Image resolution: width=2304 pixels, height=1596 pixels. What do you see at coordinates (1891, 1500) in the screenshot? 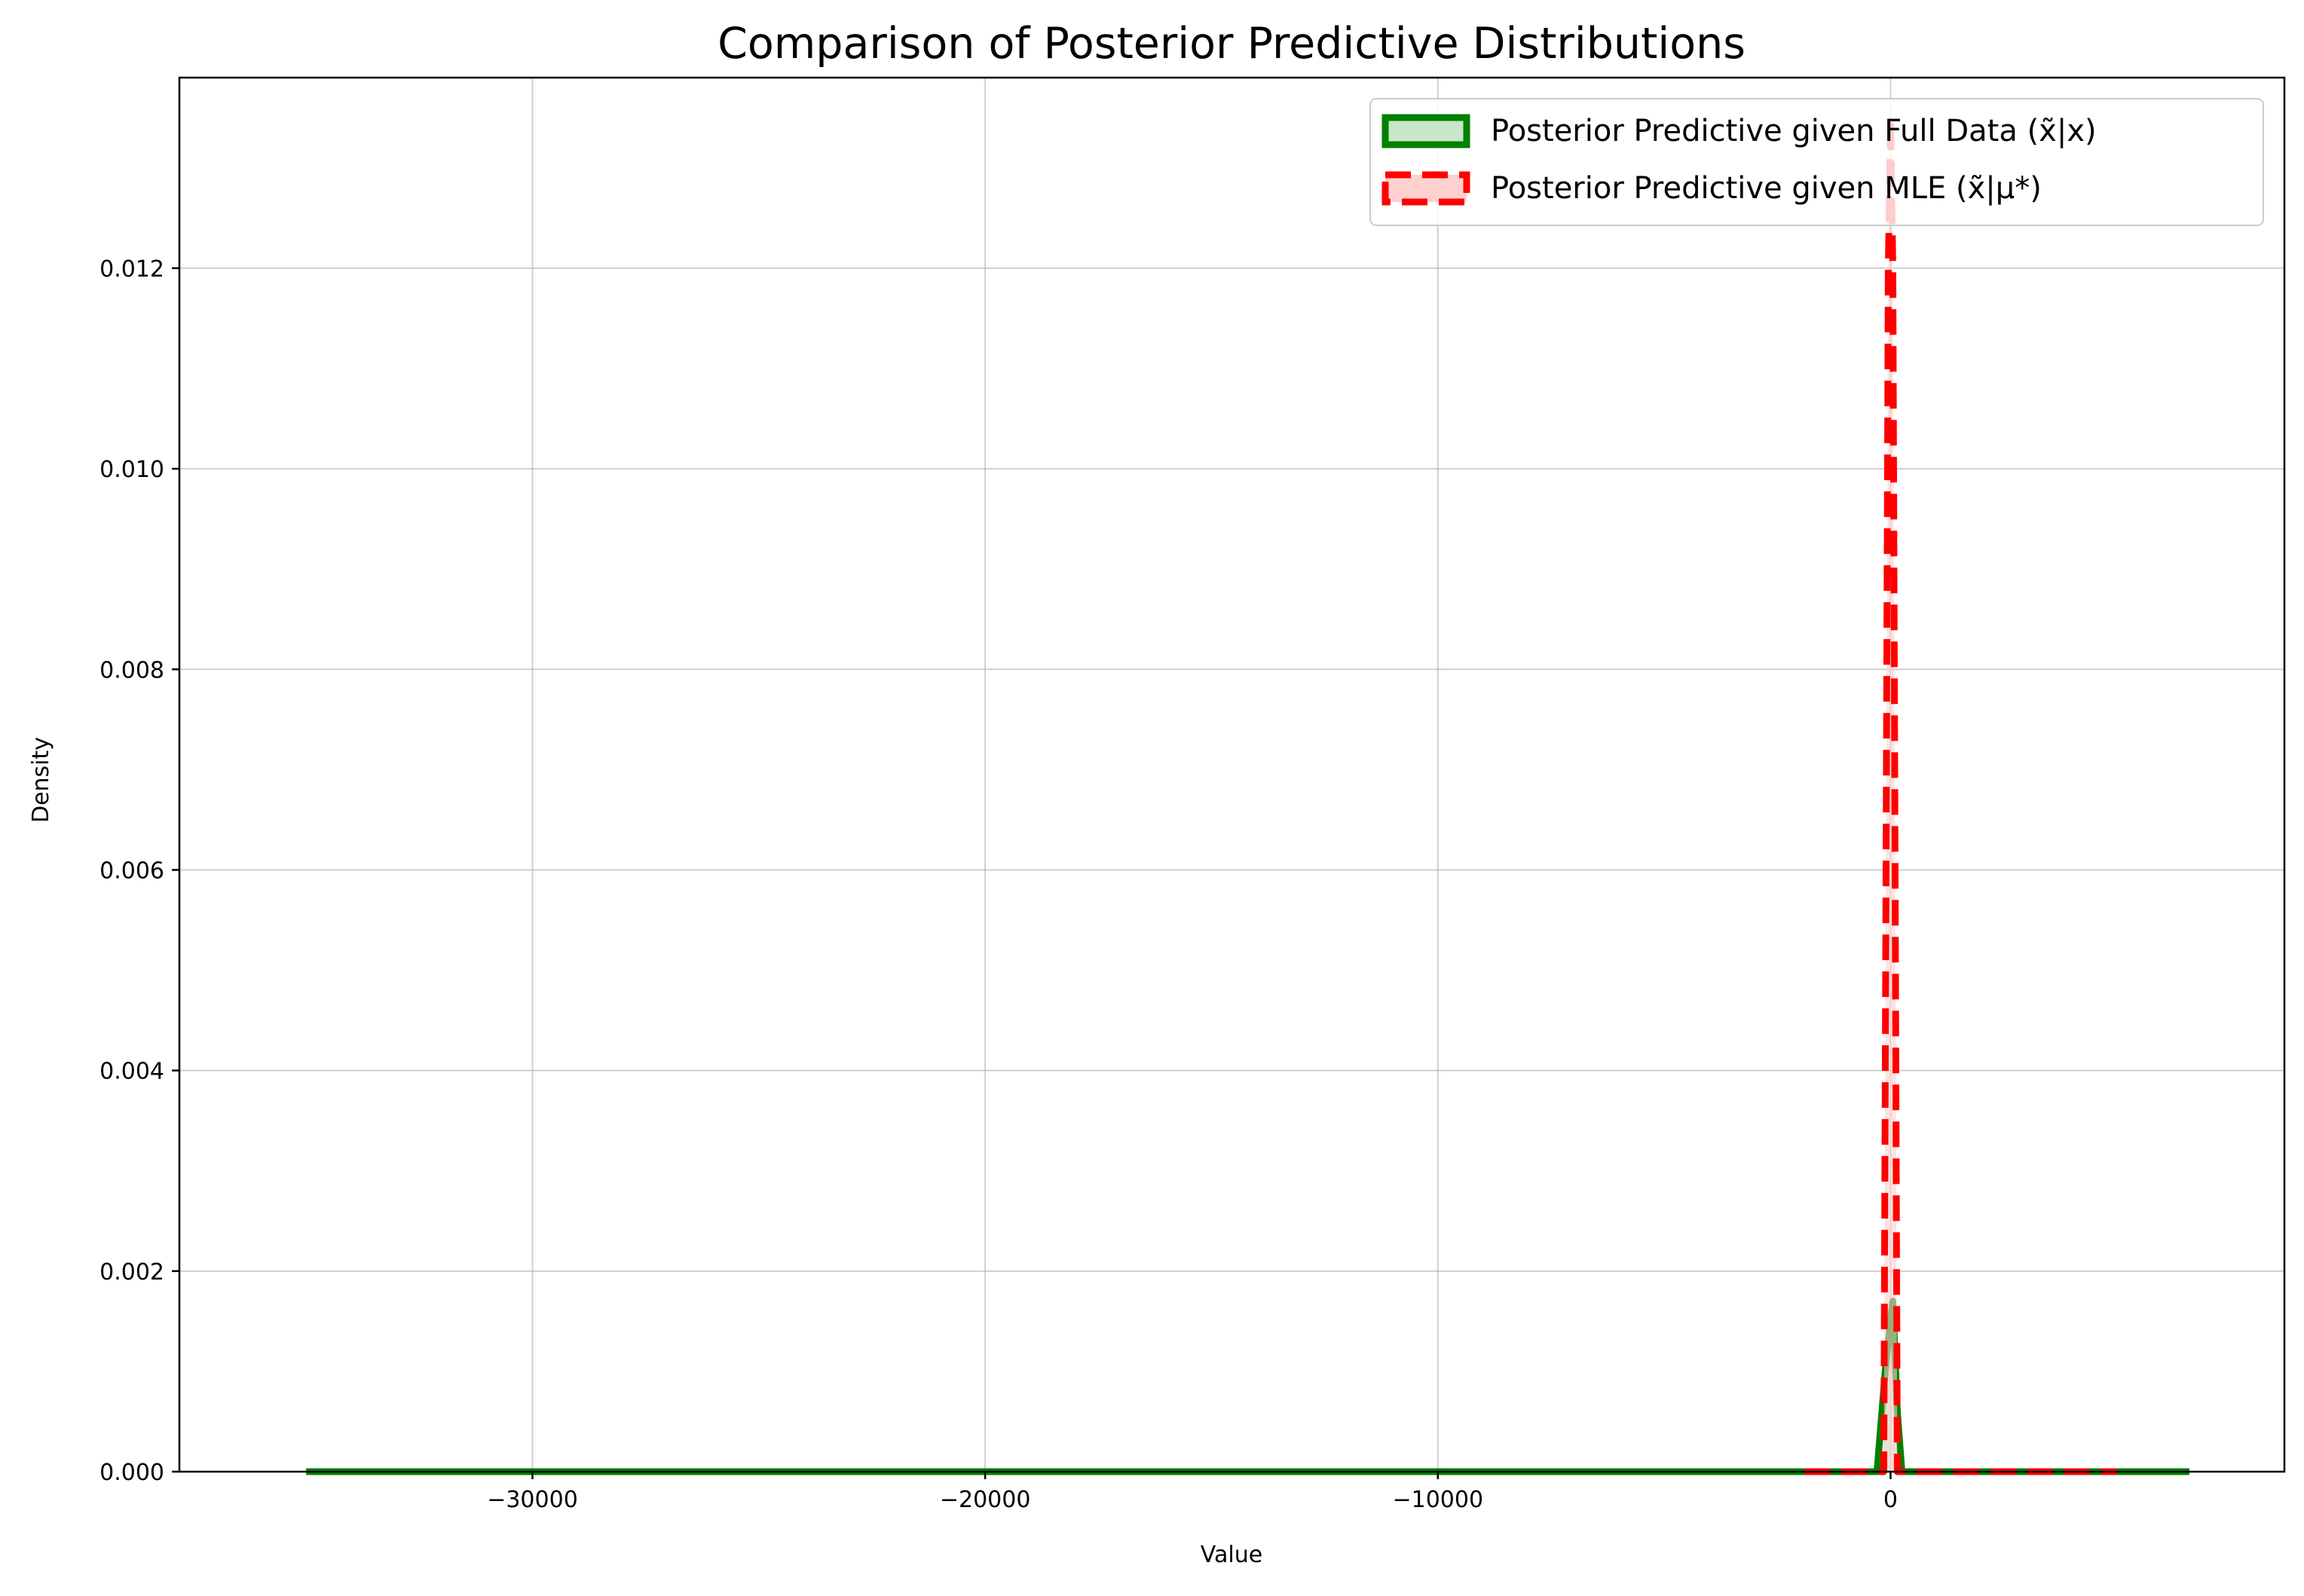
I see `x-tick-label: 0` at bounding box center [1891, 1500].